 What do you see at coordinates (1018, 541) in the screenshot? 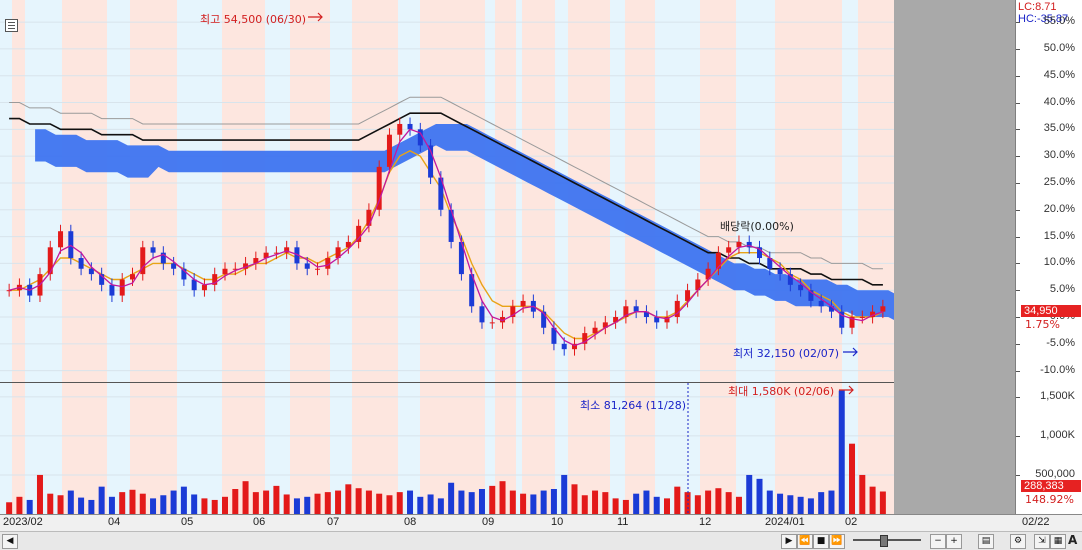
I see `settings-icon: ⚙` at bounding box center [1018, 541].